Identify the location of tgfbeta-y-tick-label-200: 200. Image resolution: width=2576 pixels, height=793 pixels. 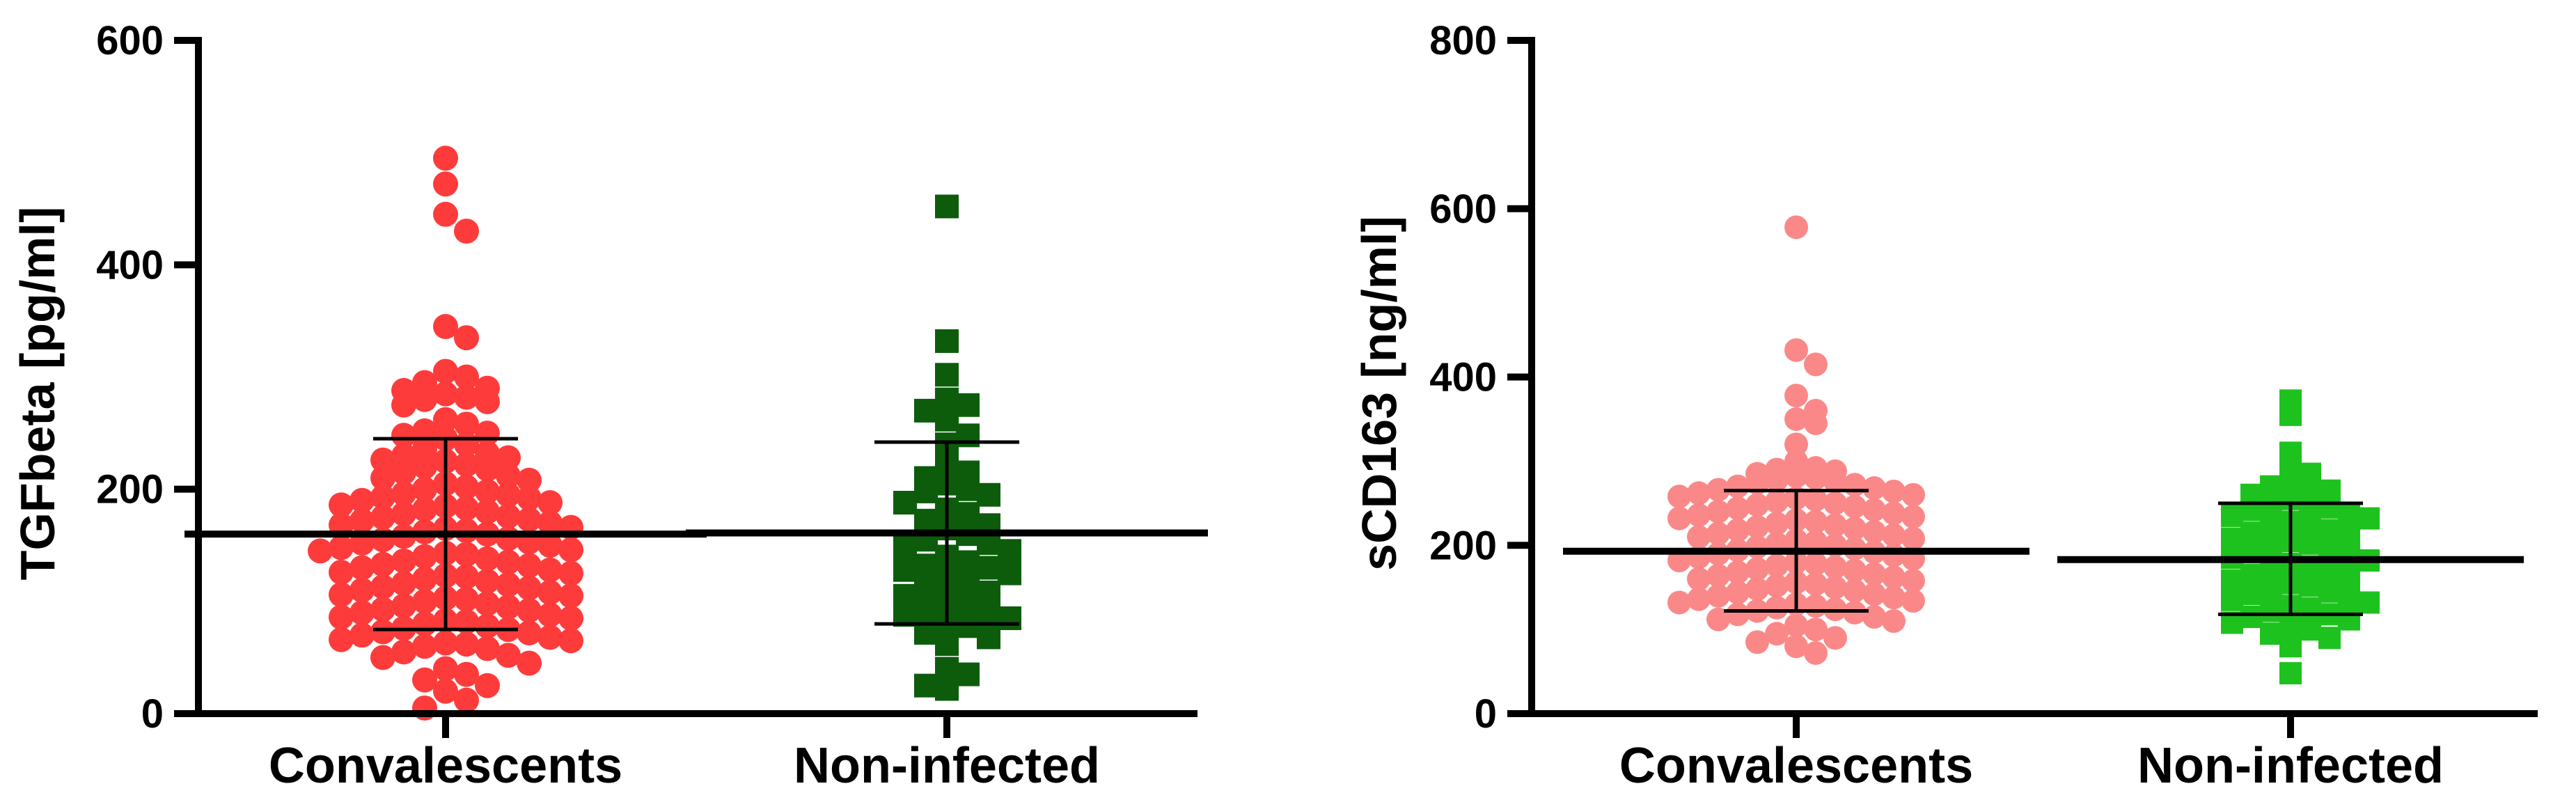
(130, 489).